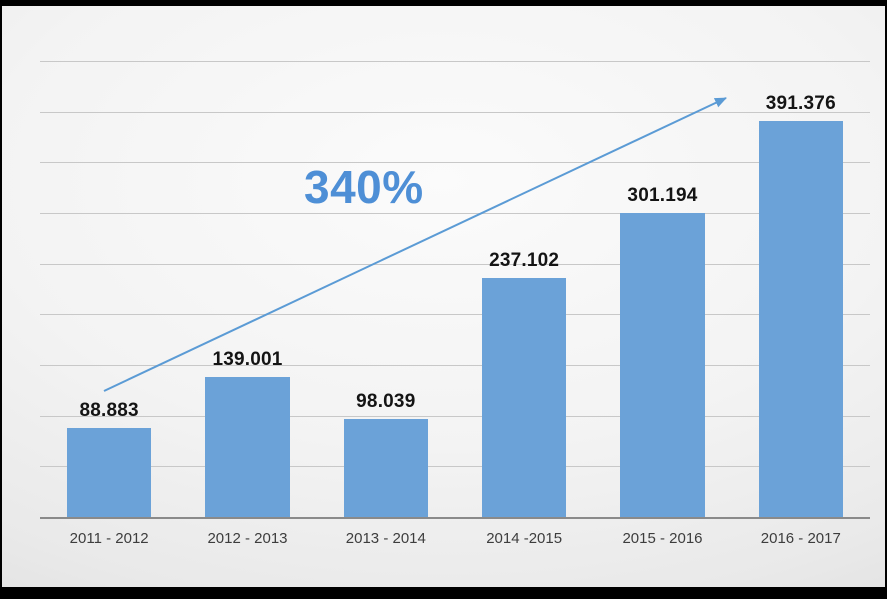 This screenshot has width=887, height=599. I want to click on bar-value-label: 301.194, so click(662, 195).